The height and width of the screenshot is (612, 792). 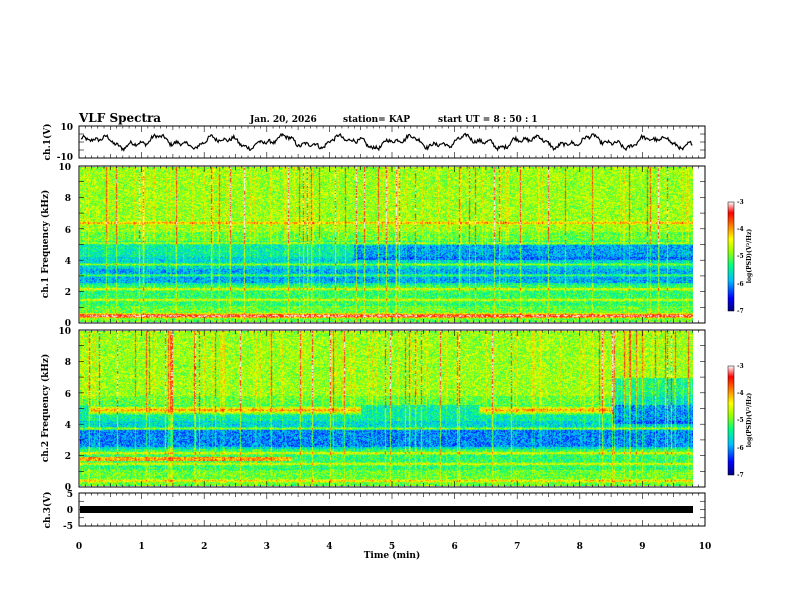 What do you see at coordinates (392, 555) in the screenshot?
I see `x-axis-label: Time (min)` at bounding box center [392, 555].